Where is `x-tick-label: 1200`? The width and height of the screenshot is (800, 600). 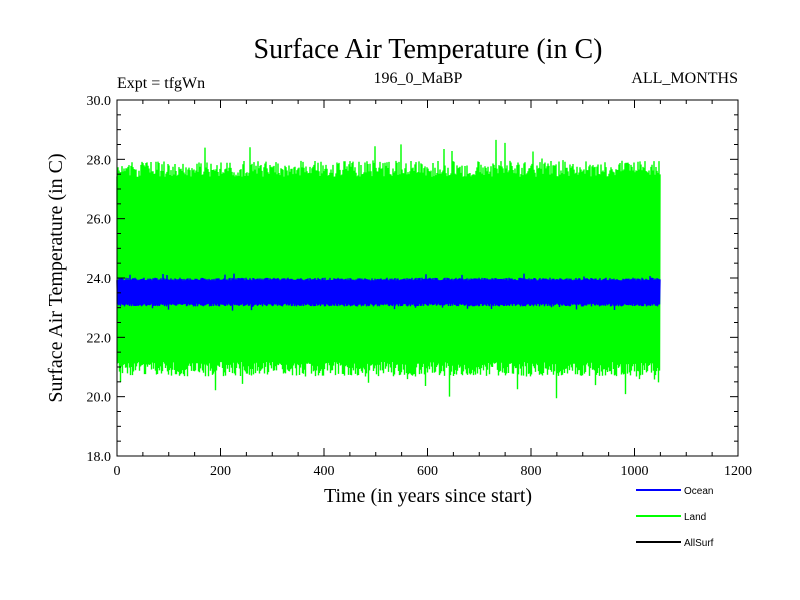 x-tick-label: 1200 is located at coordinates (738, 471).